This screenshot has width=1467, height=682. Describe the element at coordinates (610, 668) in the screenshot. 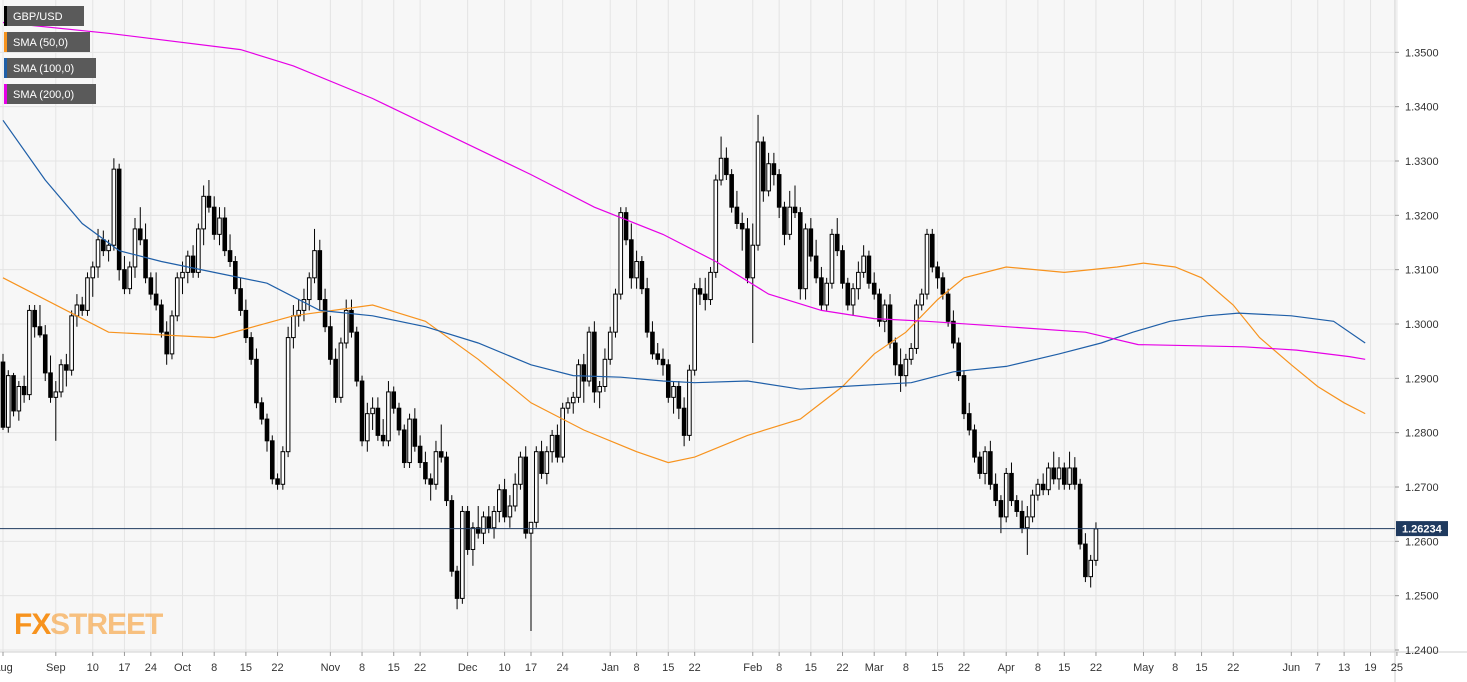

I see `x-tick-label: Jan` at that location.